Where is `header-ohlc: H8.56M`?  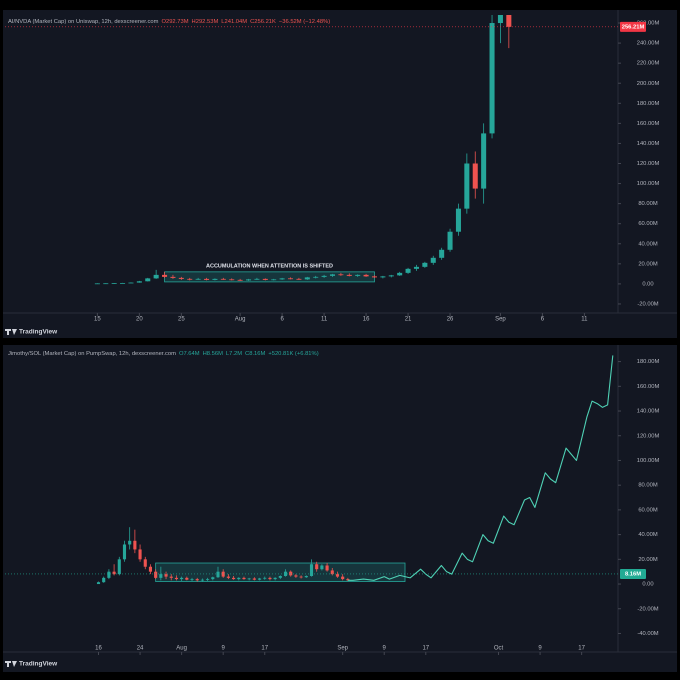
header-ohlc: H8.56M is located at coordinates (213, 354).